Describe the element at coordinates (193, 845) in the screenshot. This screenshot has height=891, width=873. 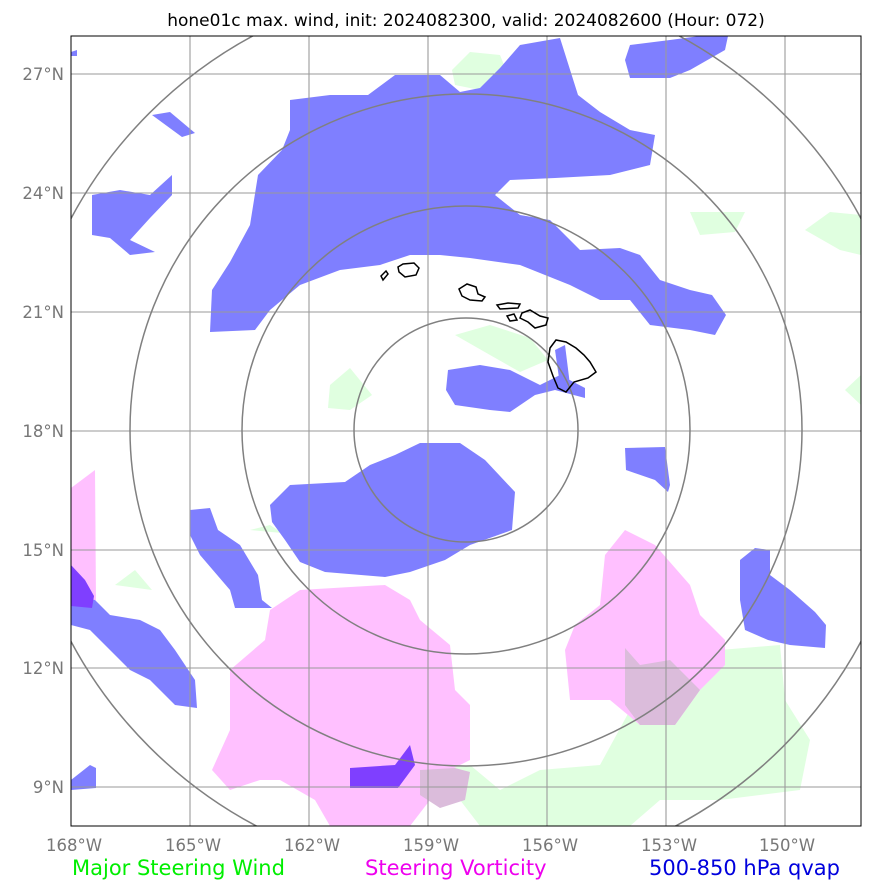
I see `x-tick-label: 165°W` at that location.